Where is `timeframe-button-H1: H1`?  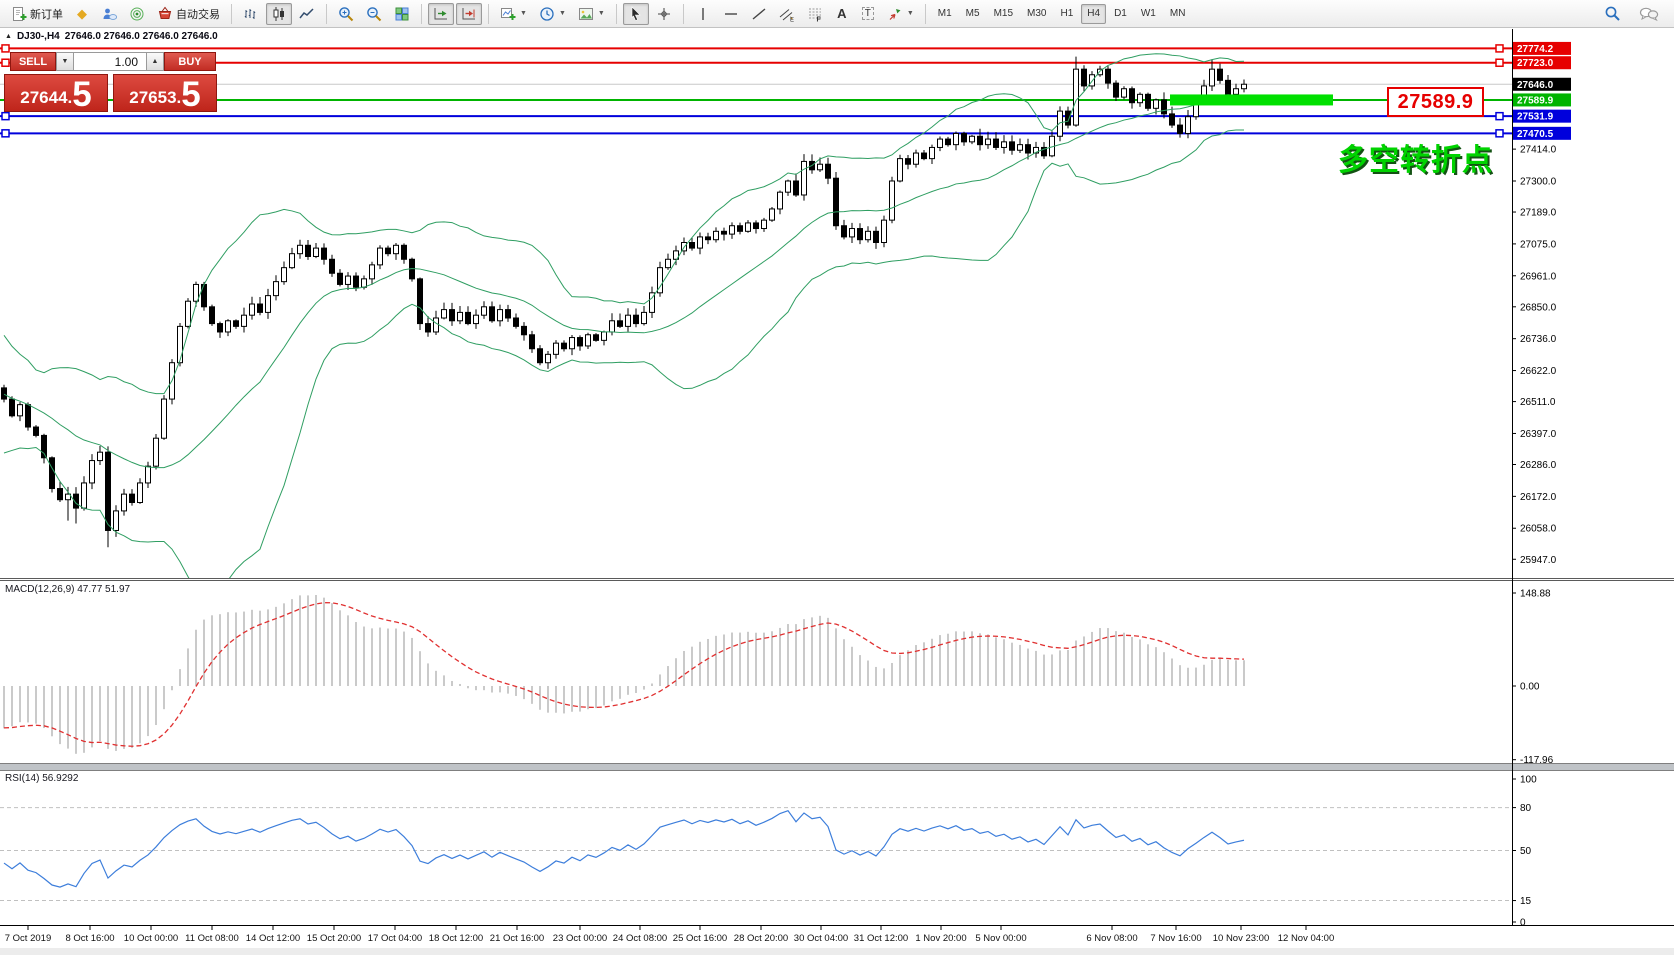 timeframe-button-H1: H1 is located at coordinates (1067, 13).